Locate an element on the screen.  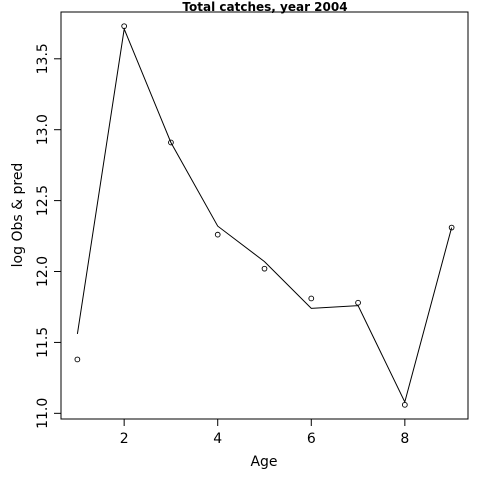
y-tick-label: 13.5 is located at coordinates (43, 58).